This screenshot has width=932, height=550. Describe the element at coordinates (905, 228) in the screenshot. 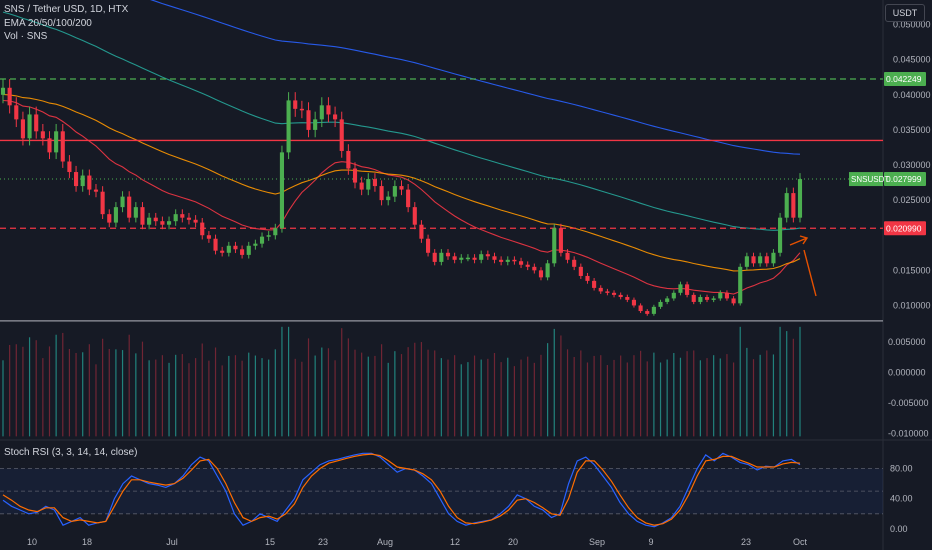

I see `red-level-price-label-bg` at that location.